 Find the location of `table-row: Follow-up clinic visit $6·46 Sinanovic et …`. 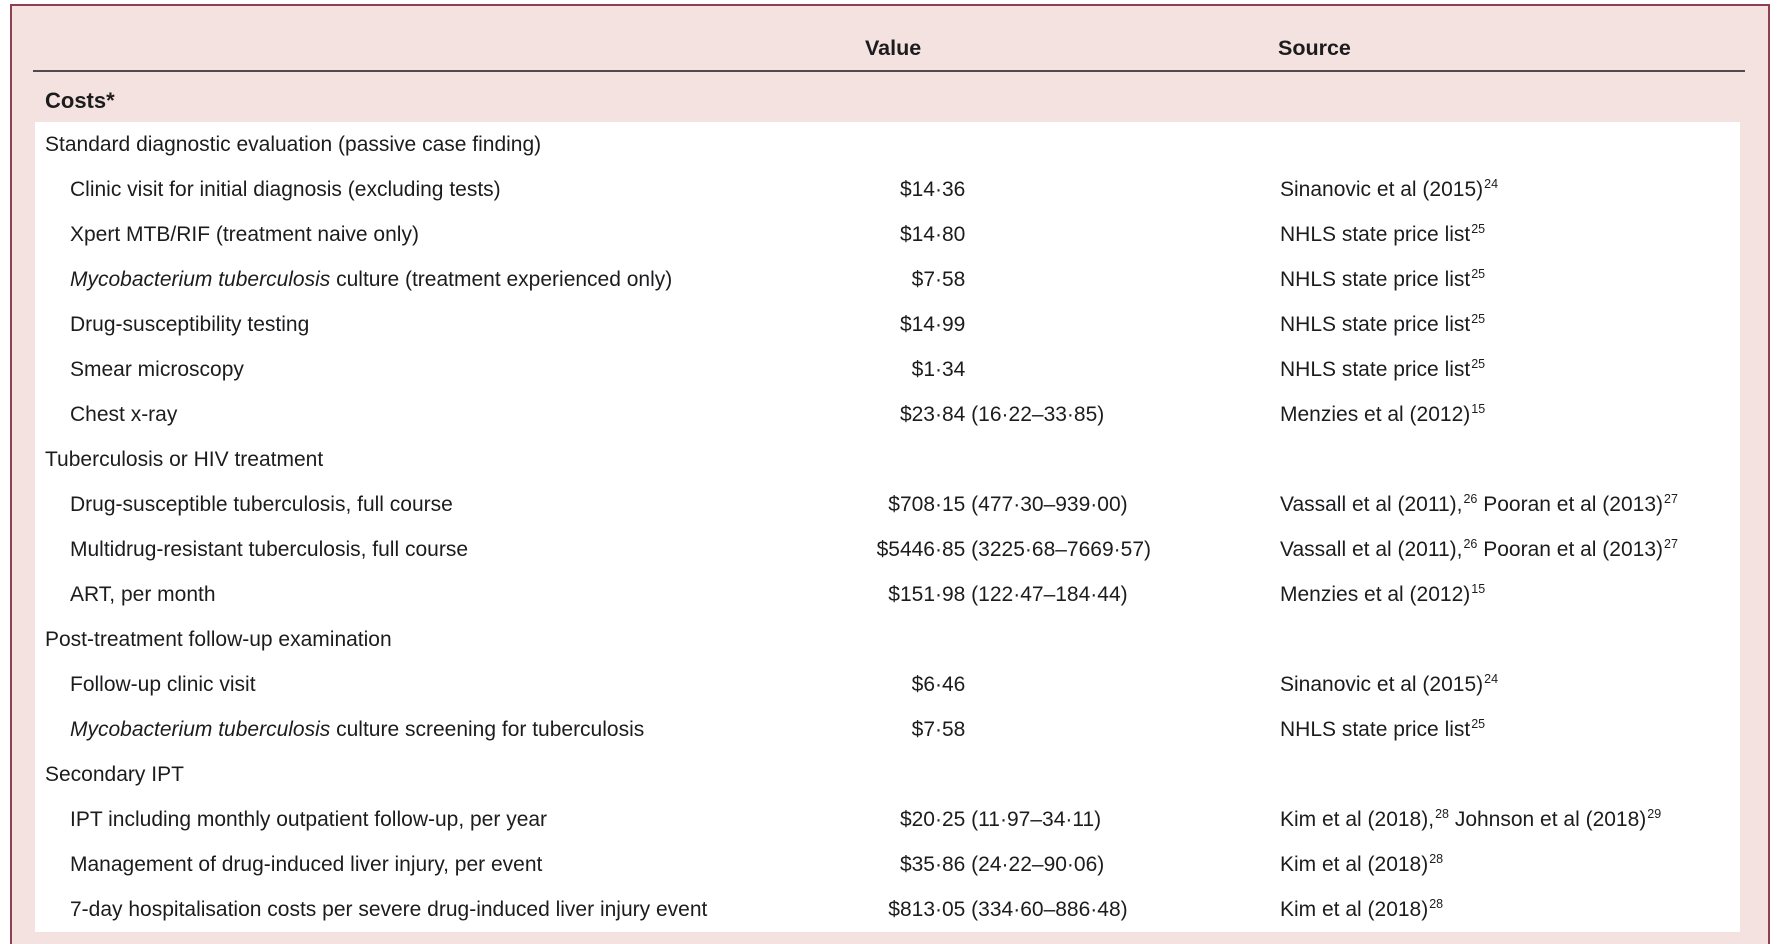

table-row: Follow-up clinic visit $6·46 Sinanovic et … is located at coordinates (887, 684).